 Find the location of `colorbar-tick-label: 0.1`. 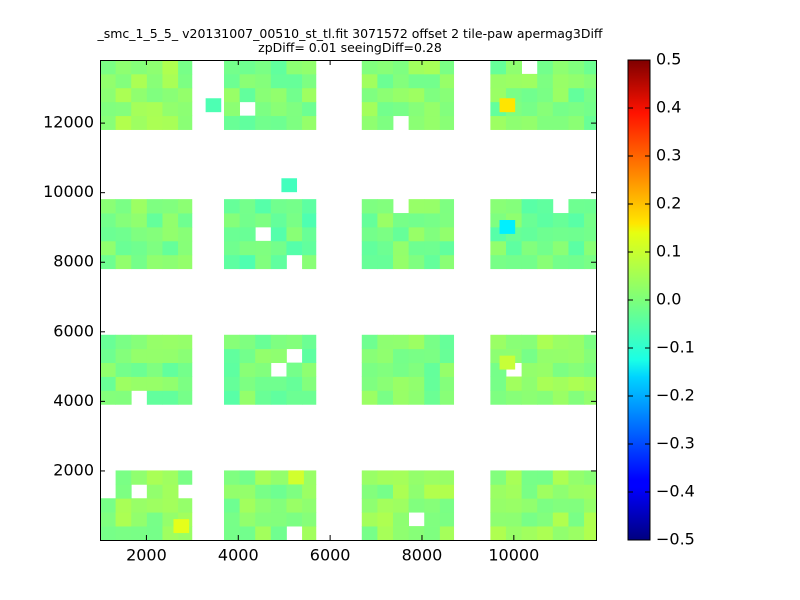

colorbar-tick-label: 0.1 is located at coordinates (668, 251).